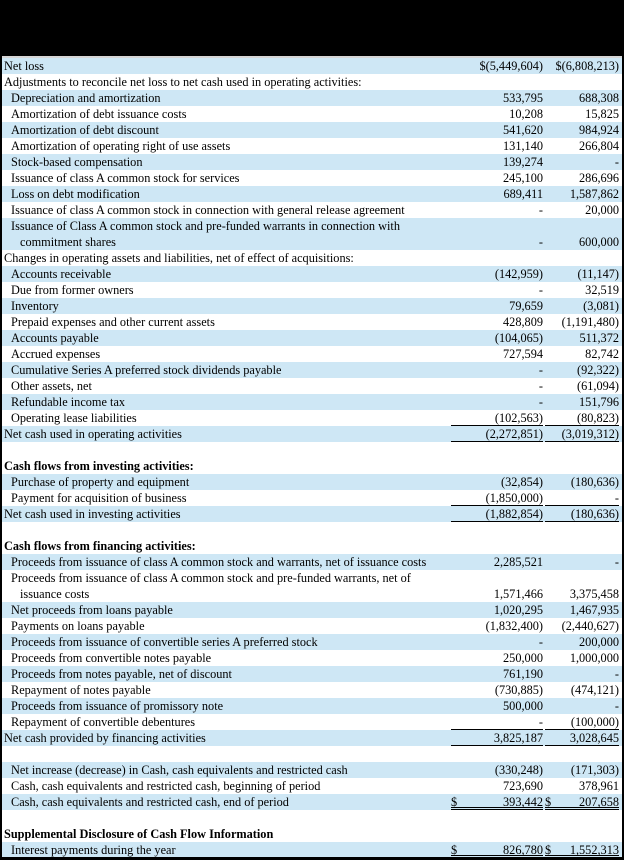 The image size is (624, 860). I want to click on value-col-2: $(6,808,213), so click(582, 66).